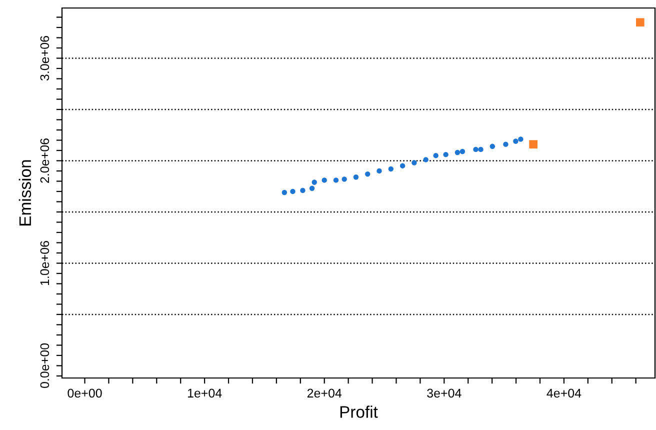  I want to click on x-tick-label: 4e+04, so click(564, 393).